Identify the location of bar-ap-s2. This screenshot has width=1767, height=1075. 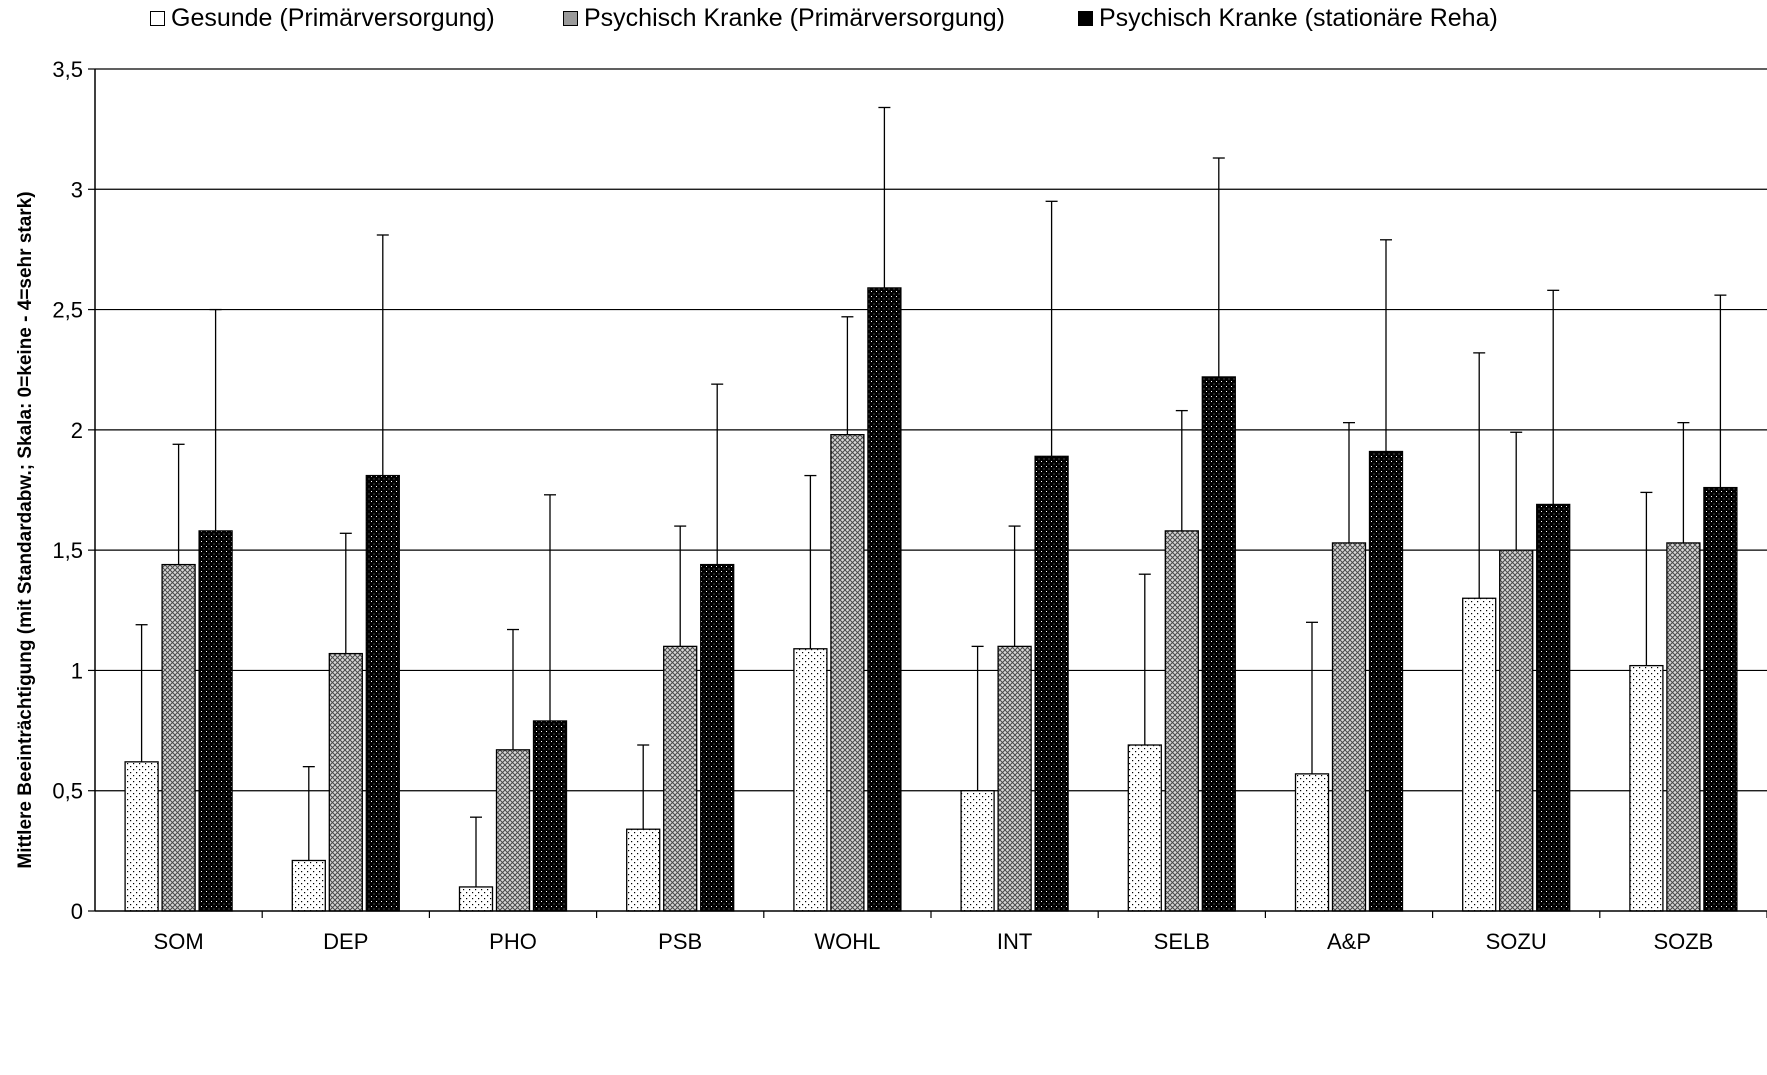
(1349, 727).